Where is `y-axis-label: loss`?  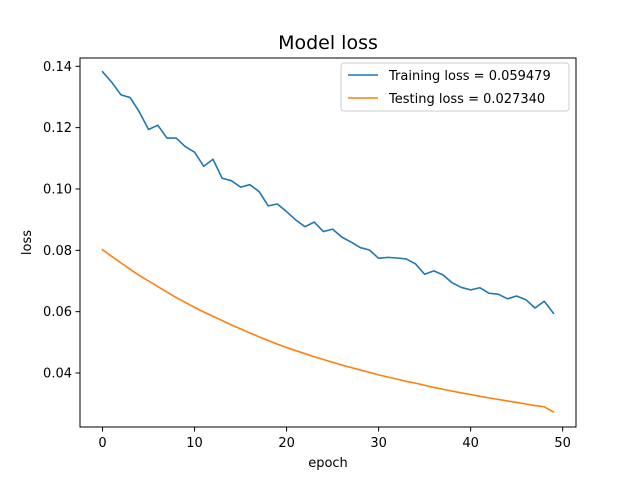 y-axis-label: loss is located at coordinates (27, 242).